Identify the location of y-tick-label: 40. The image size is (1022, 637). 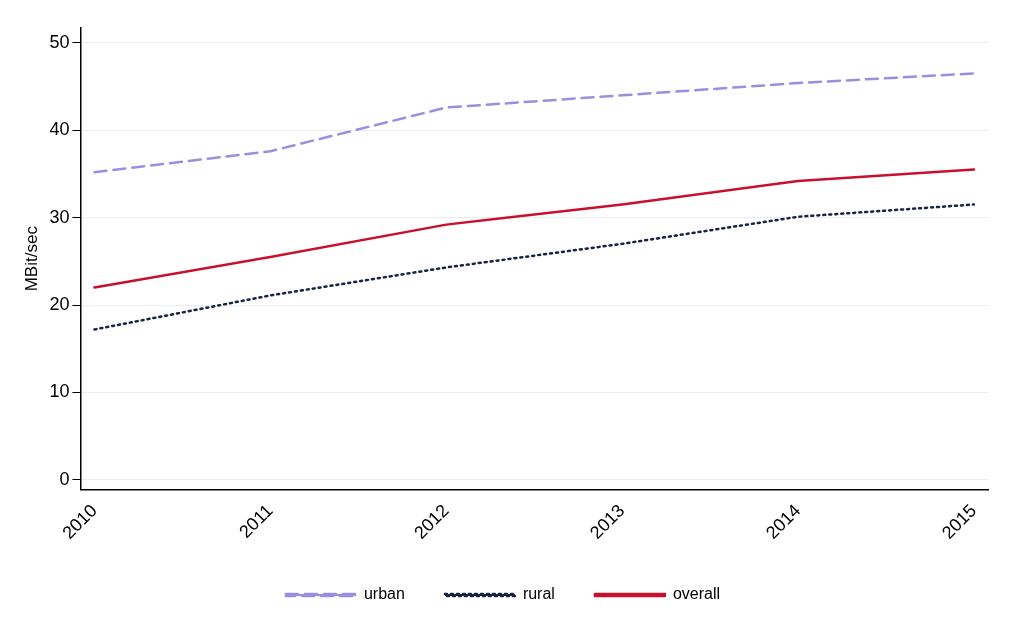
(59, 129).